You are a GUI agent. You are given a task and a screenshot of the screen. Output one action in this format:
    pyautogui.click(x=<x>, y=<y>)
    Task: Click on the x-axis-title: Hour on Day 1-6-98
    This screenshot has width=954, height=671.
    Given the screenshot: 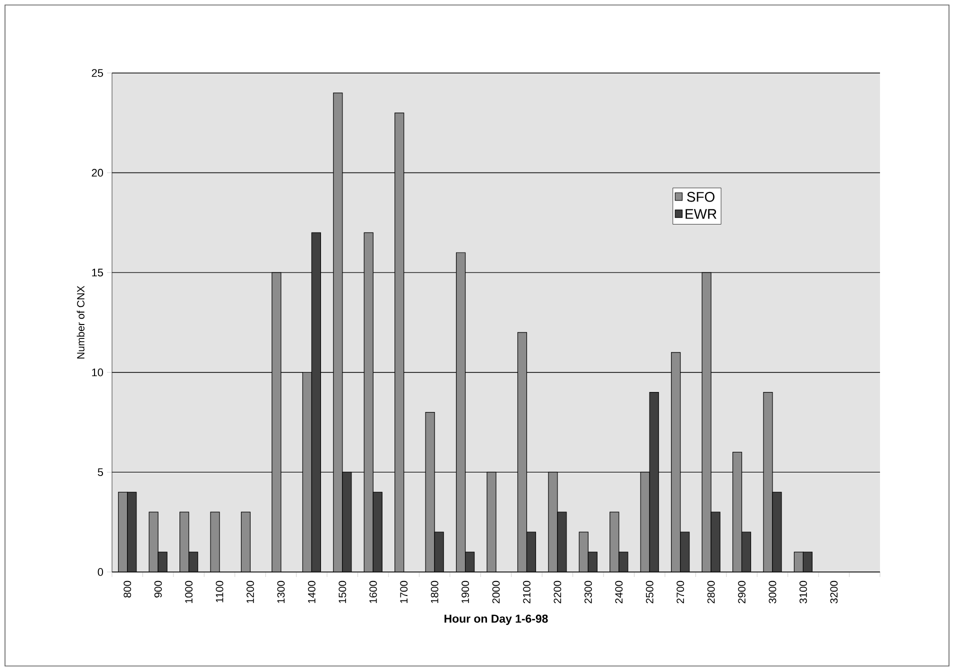 What is the action you would take?
    pyautogui.click(x=496, y=619)
    